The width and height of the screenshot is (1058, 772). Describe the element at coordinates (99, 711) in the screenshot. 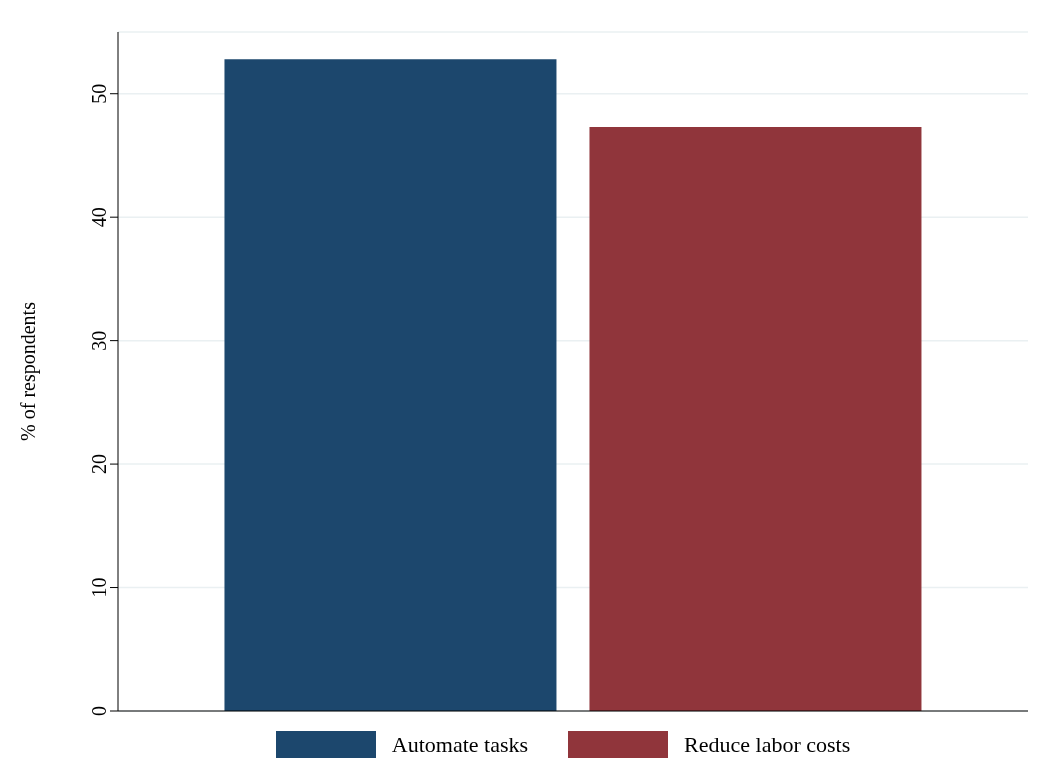

I see `y-tick-label: 0` at that location.